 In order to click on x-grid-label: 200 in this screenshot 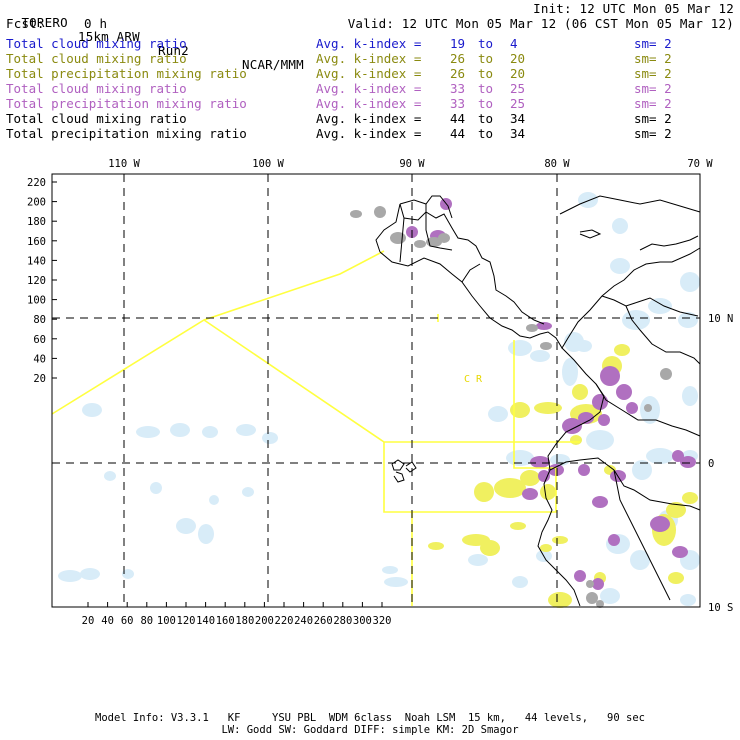, I will do `click(264, 621)`.